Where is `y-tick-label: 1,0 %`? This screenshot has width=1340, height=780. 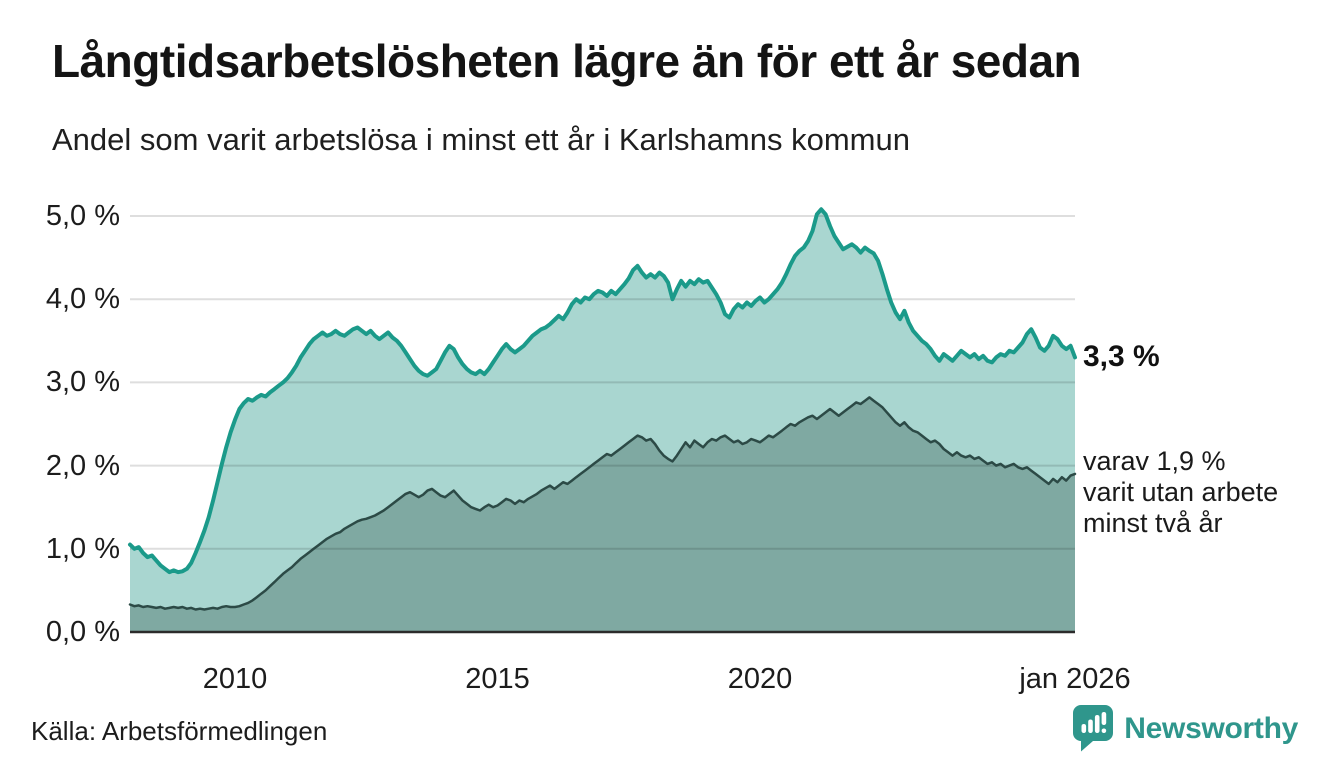
y-tick-label: 1,0 % is located at coordinates (82, 548).